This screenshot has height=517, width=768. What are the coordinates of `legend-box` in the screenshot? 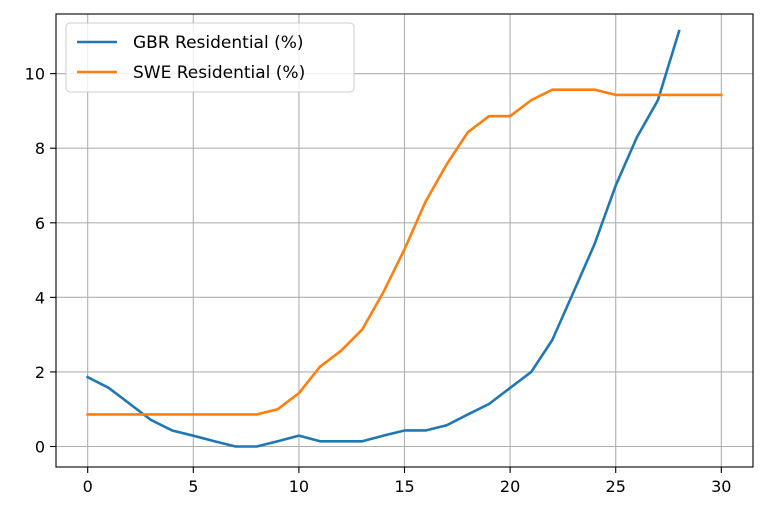 It's located at (210, 57).